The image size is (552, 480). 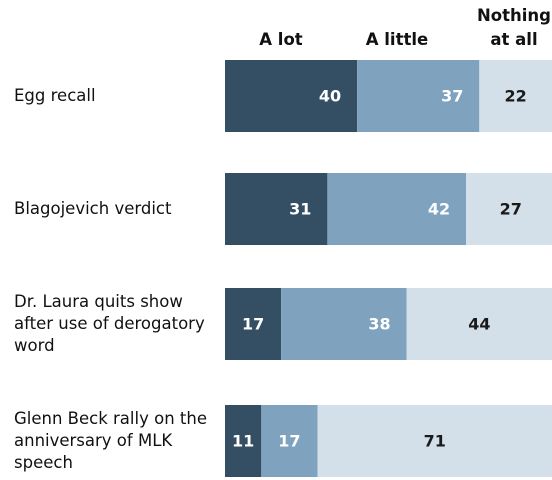 I want to click on value-label: 40, so click(x=330, y=96).